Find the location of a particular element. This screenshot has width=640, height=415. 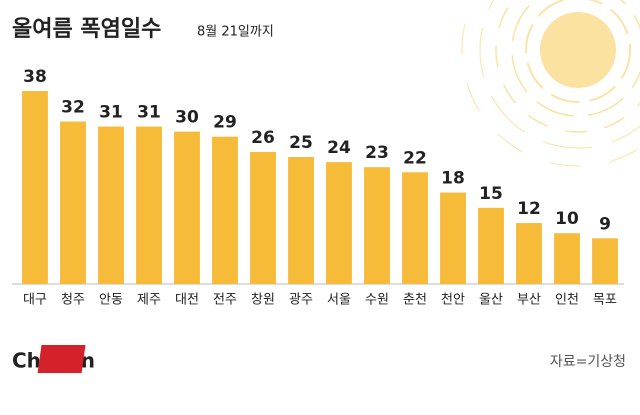

value-label: 9 is located at coordinates (605, 224).